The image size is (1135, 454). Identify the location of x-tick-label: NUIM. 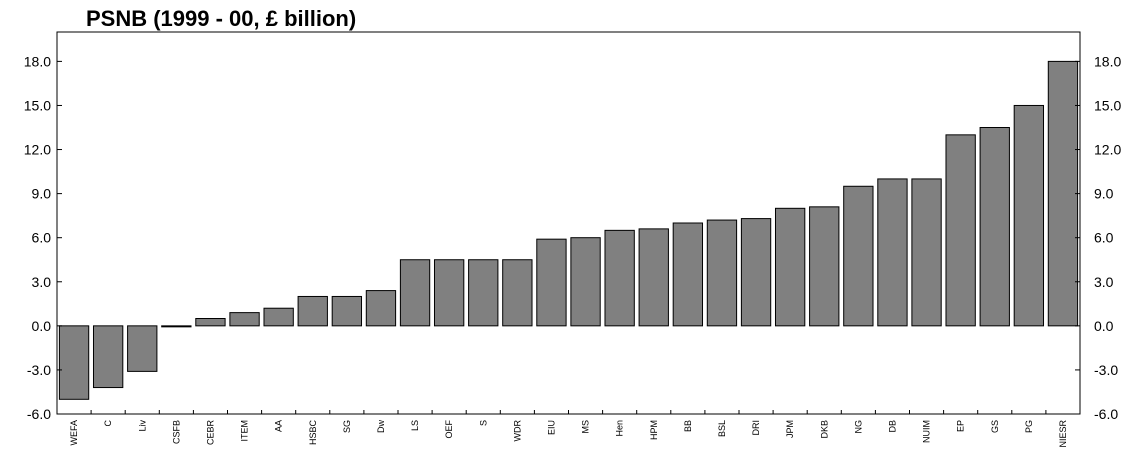
(927, 431).